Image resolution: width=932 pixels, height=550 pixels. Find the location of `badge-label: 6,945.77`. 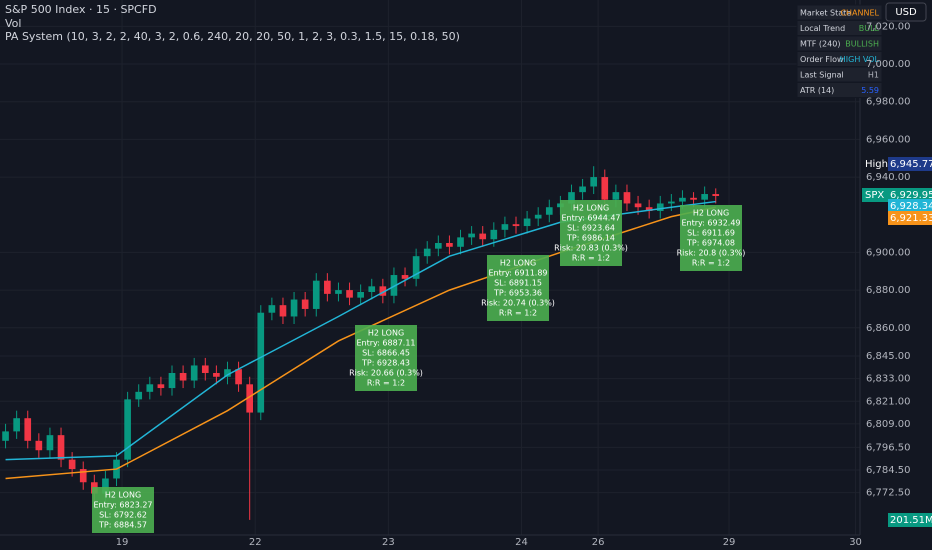

badge-label: 6,945.77 is located at coordinates (911, 164).